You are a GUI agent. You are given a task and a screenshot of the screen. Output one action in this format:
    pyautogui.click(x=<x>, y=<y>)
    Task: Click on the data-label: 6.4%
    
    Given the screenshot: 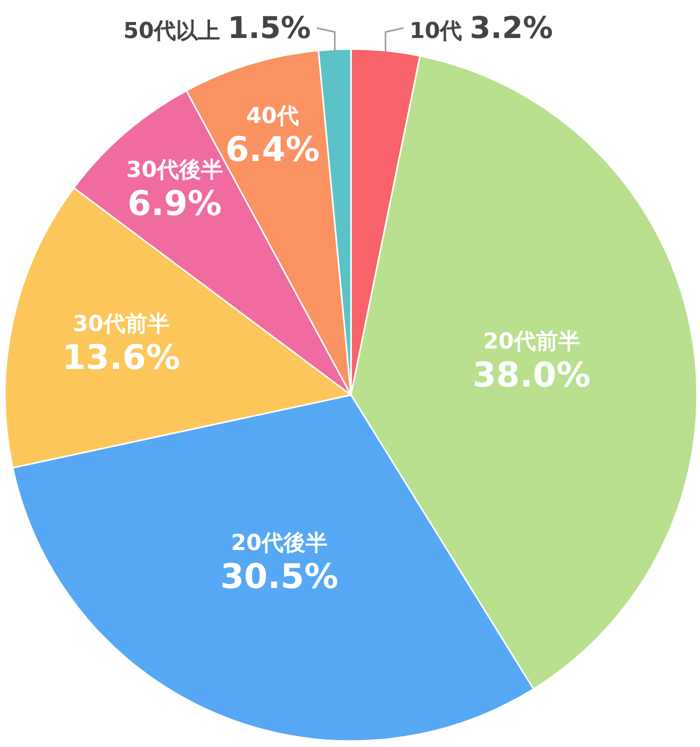 What is the action you would take?
    pyautogui.click(x=272, y=150)
    